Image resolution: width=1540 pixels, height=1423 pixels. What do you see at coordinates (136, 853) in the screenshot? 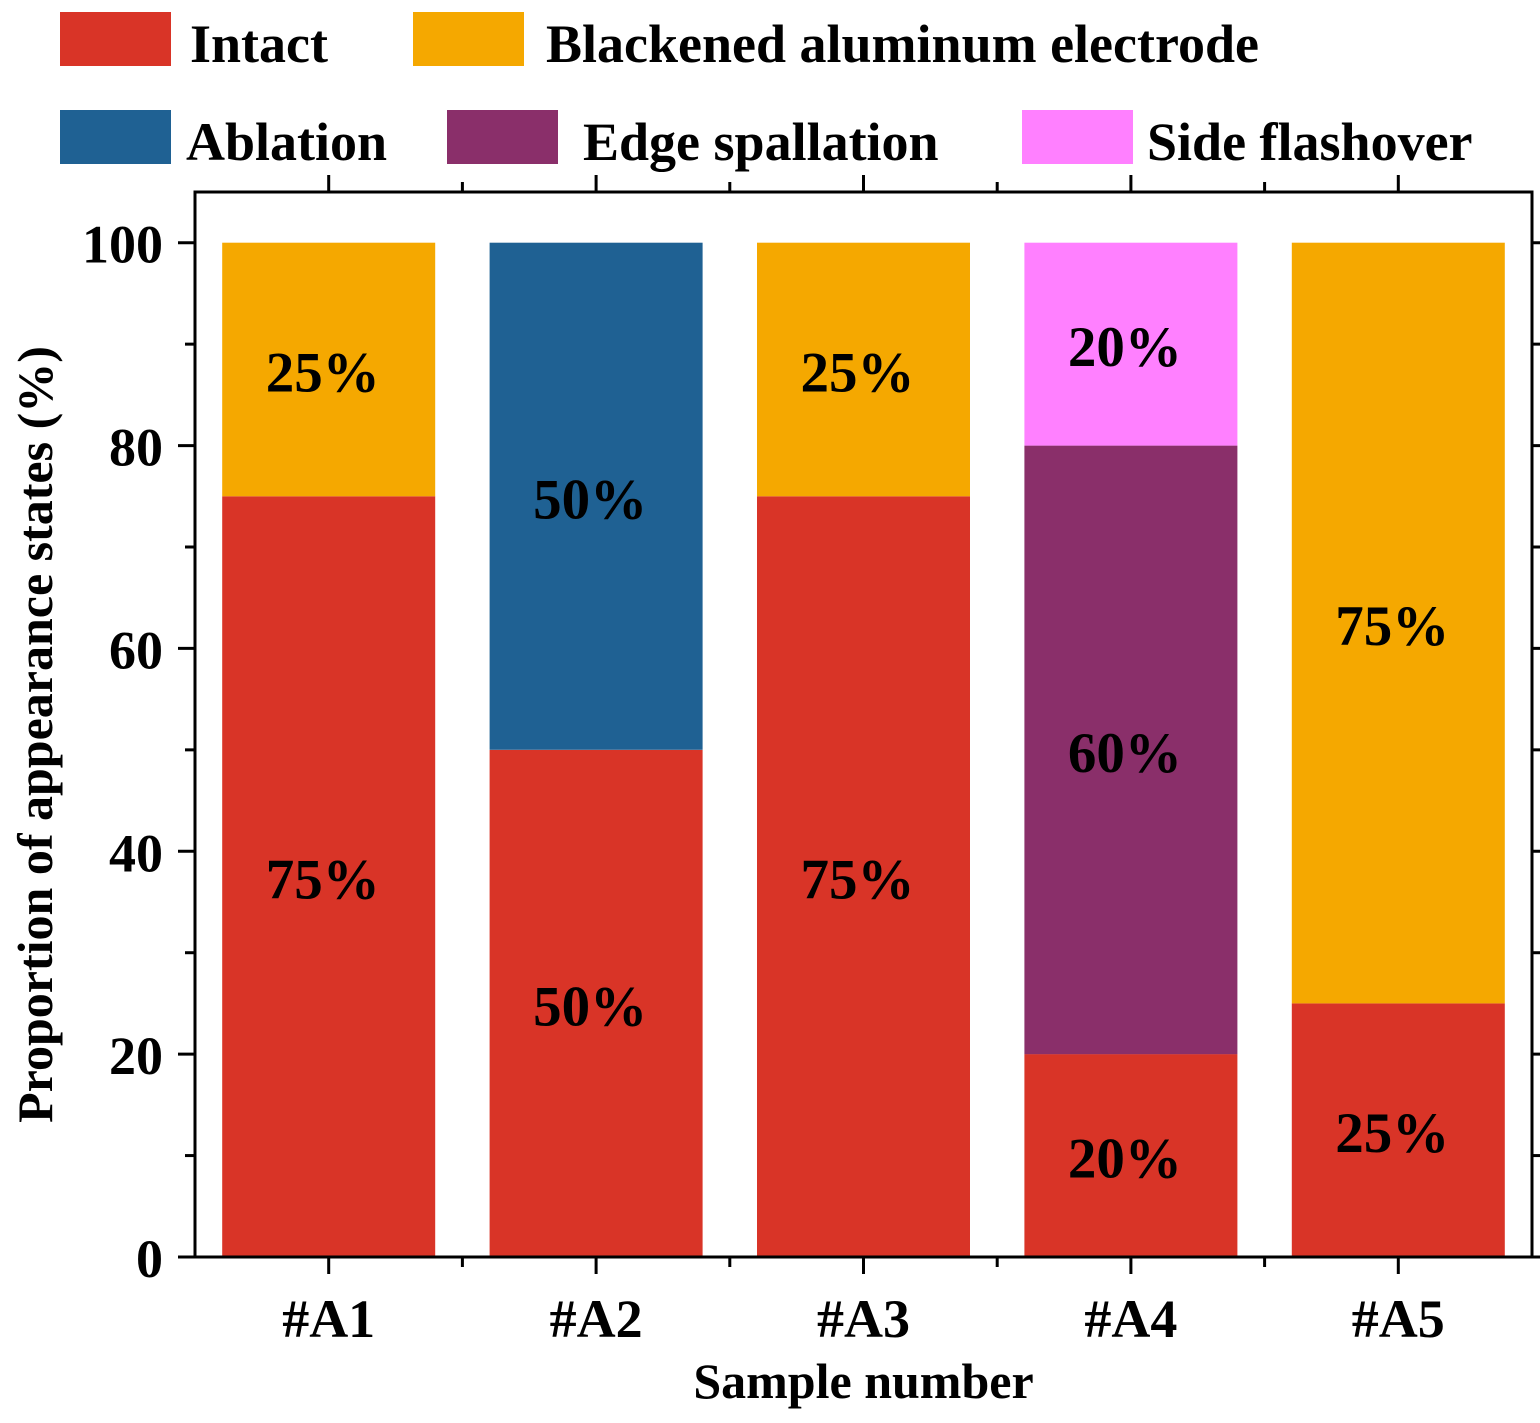
I see `y-tick-label: 40` at bounding box center [136, 853].